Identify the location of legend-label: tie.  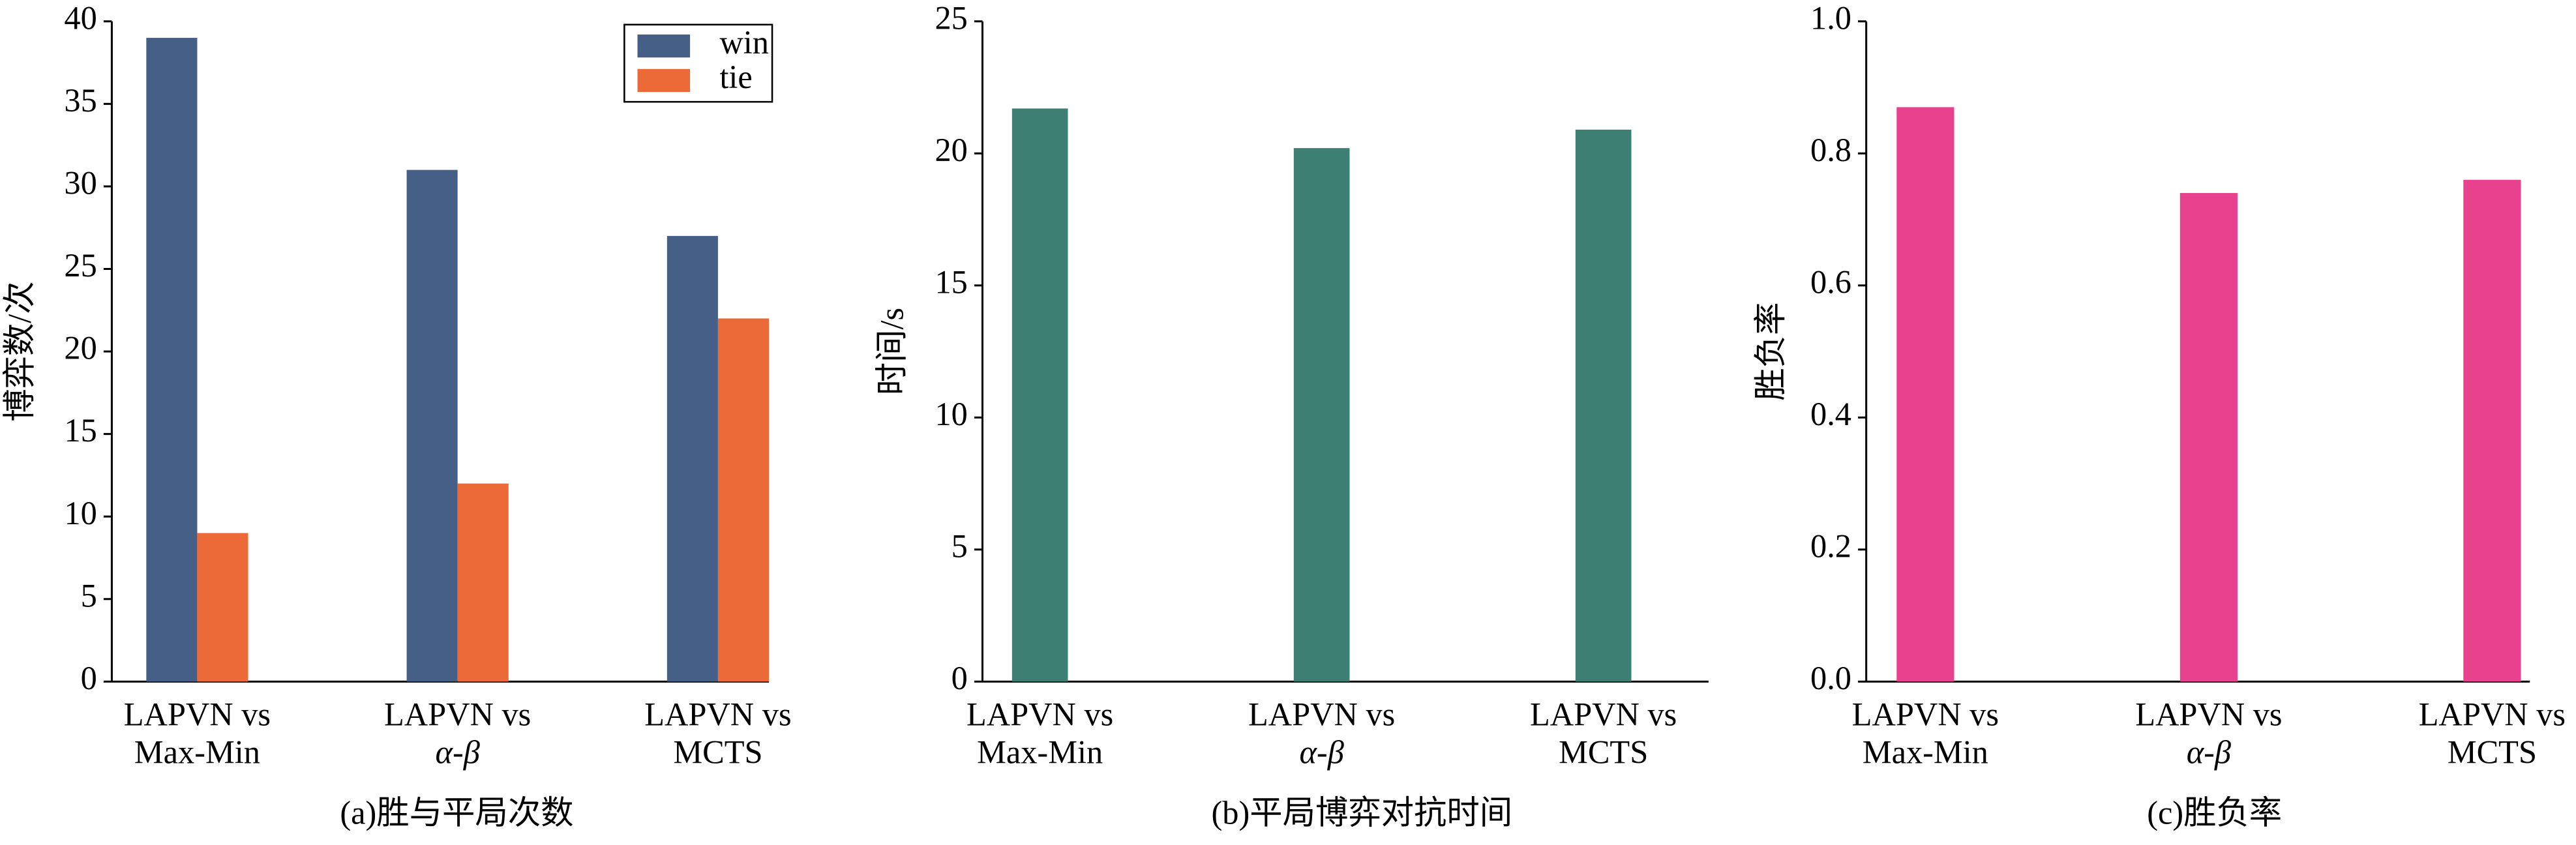
(735, 77).